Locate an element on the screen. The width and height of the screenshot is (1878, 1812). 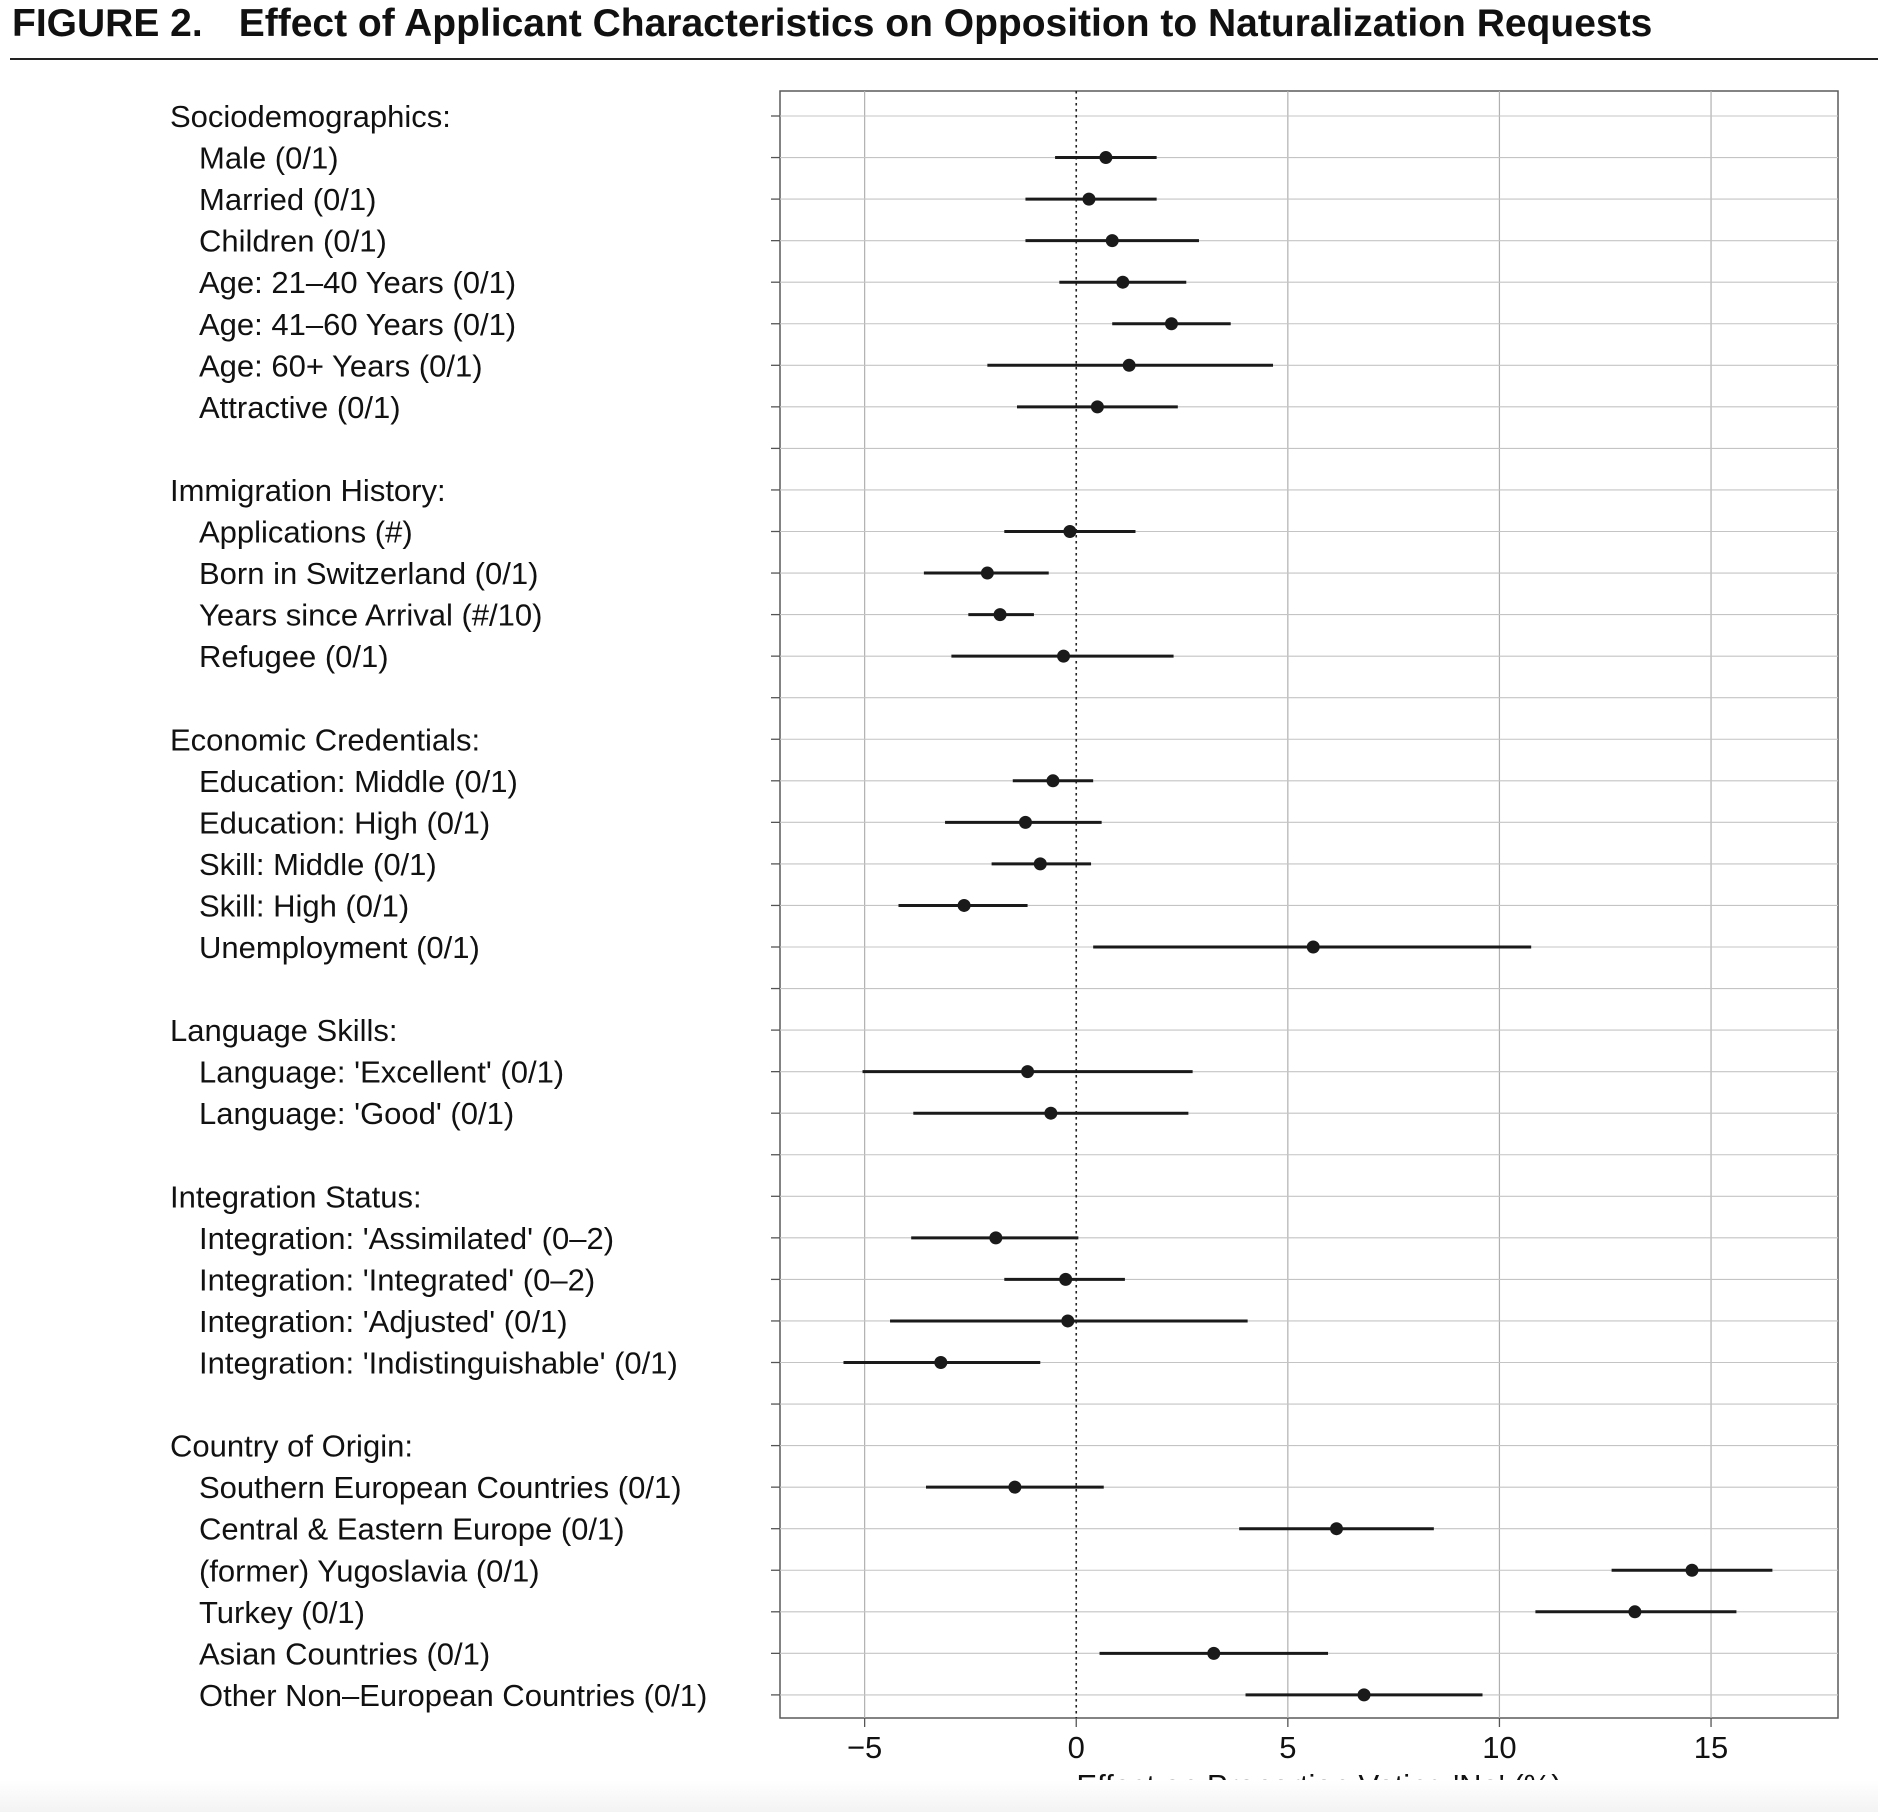
row-label: Education: Middle (0/1) is located at coordinates (358, 781).